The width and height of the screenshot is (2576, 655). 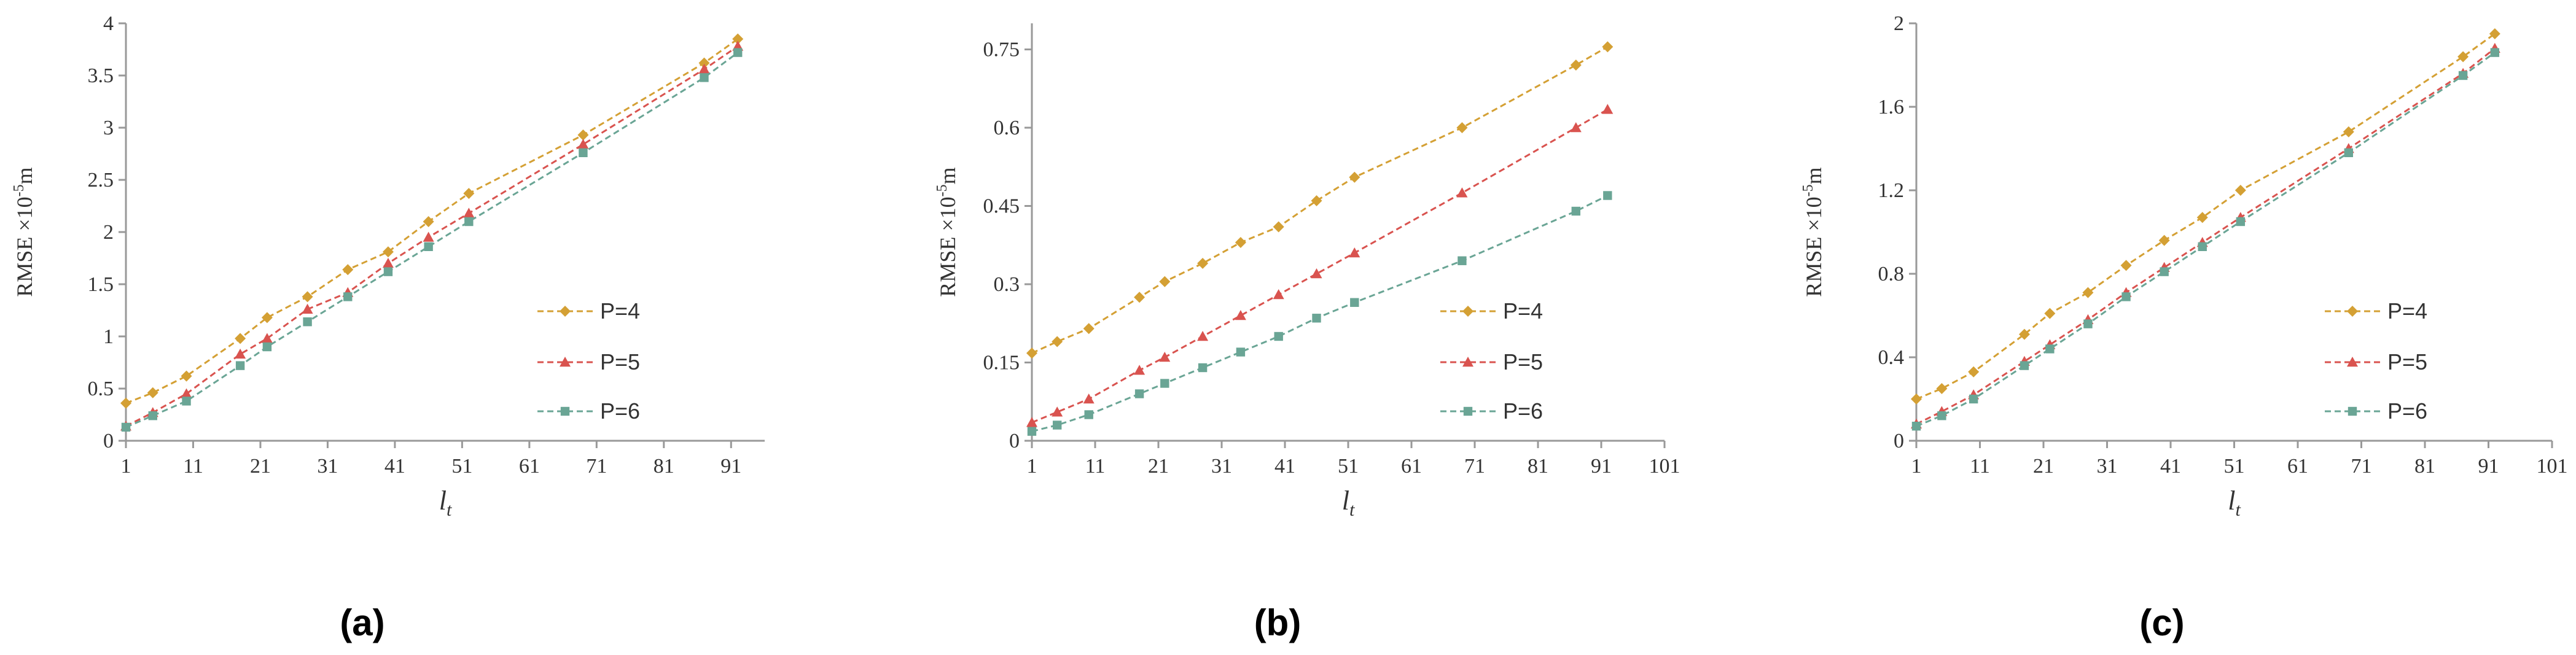 What do you see at coordinates (2488, 466) in the screenshot?
I see `x-tick-label: 91` at bounding box center [2488, 466].